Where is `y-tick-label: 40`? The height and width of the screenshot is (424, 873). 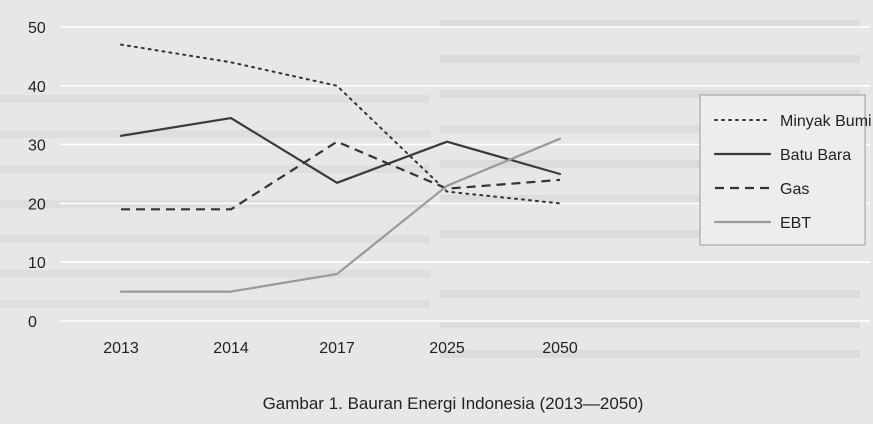
y-tick-label: 40 is located at coordinates (37, 87).